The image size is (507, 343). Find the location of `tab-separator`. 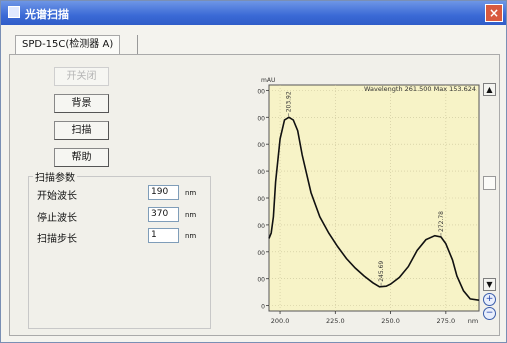

tab-separator is located at coordinates (137, 45).